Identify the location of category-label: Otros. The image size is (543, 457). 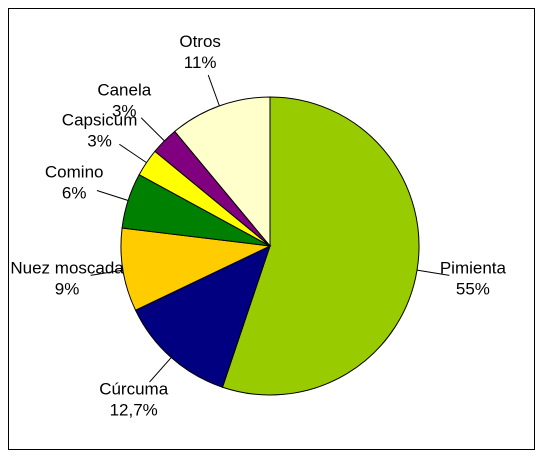
(200, 41).